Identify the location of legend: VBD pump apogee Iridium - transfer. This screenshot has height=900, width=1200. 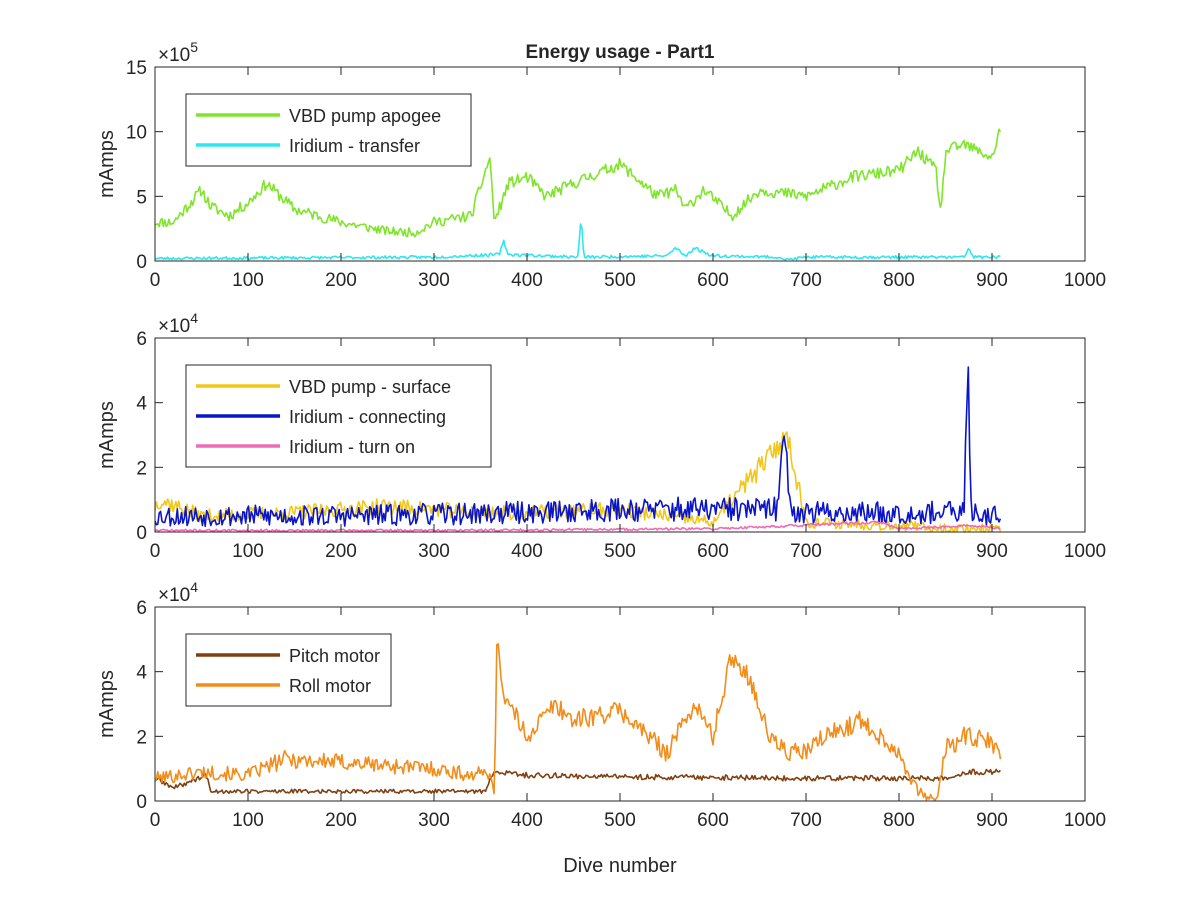
(328, 130).